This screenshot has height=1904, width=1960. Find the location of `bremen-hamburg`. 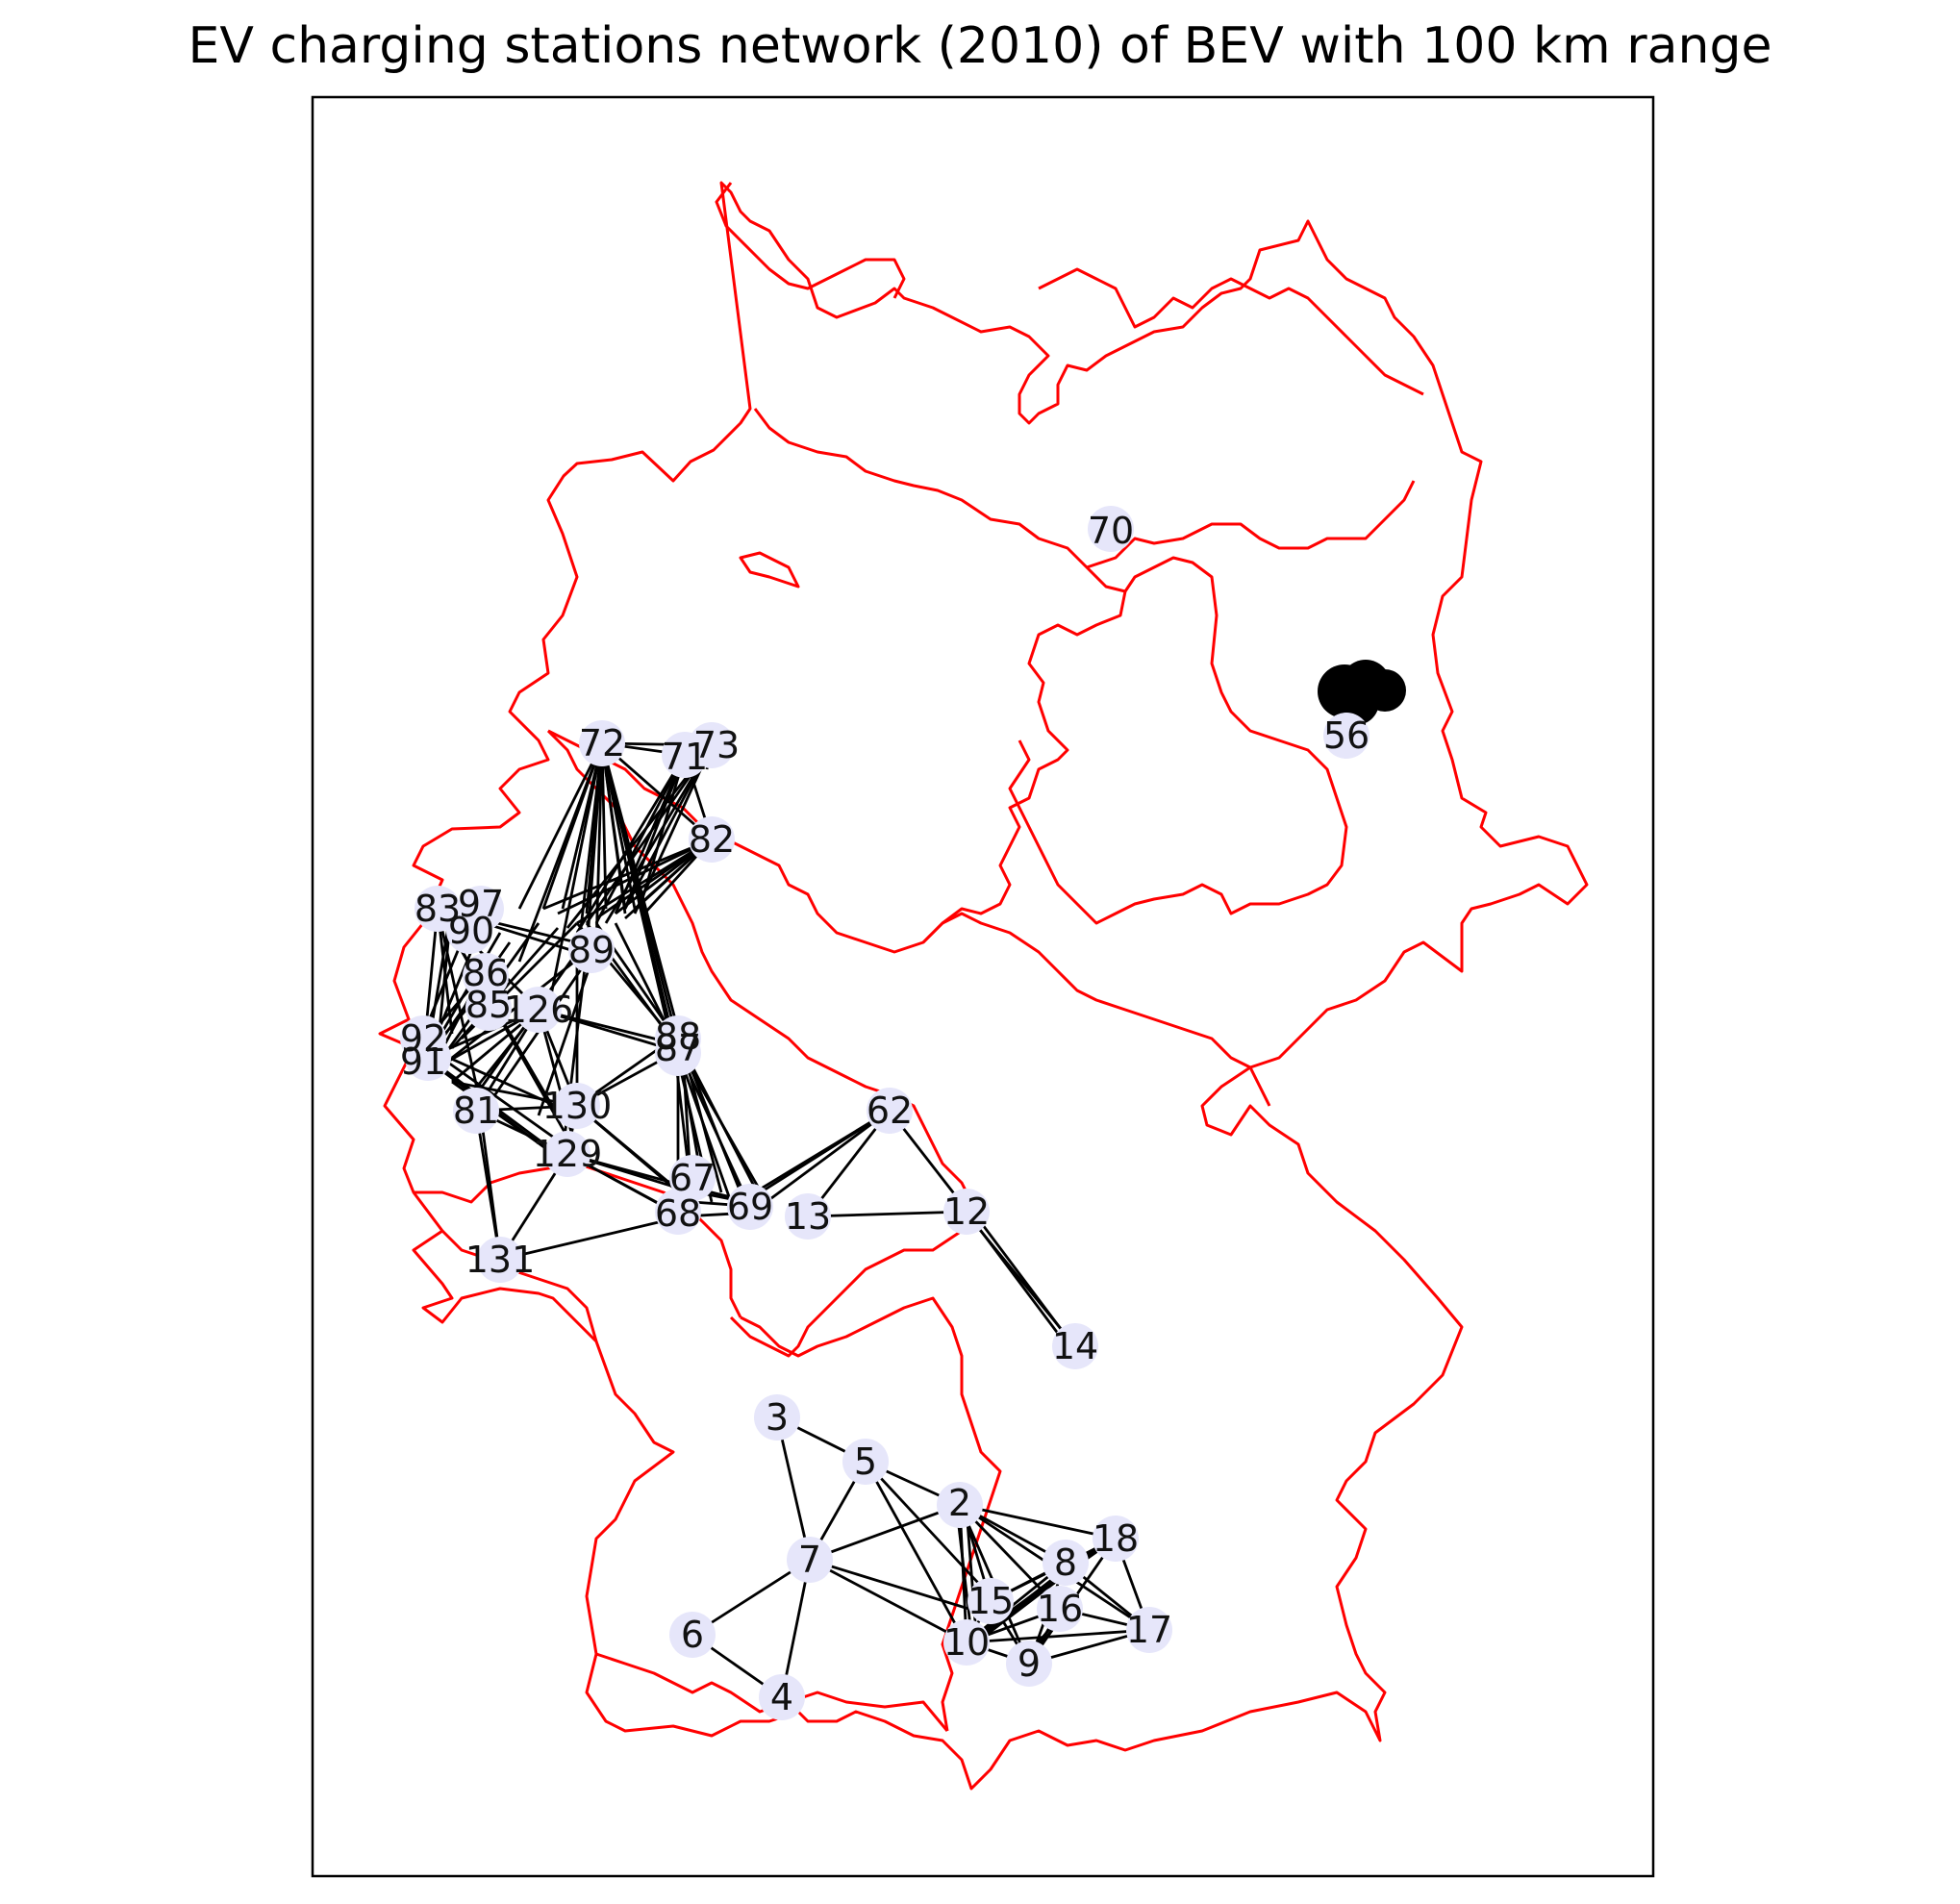

bremen-hamburg is located at coordinates (769, 570).